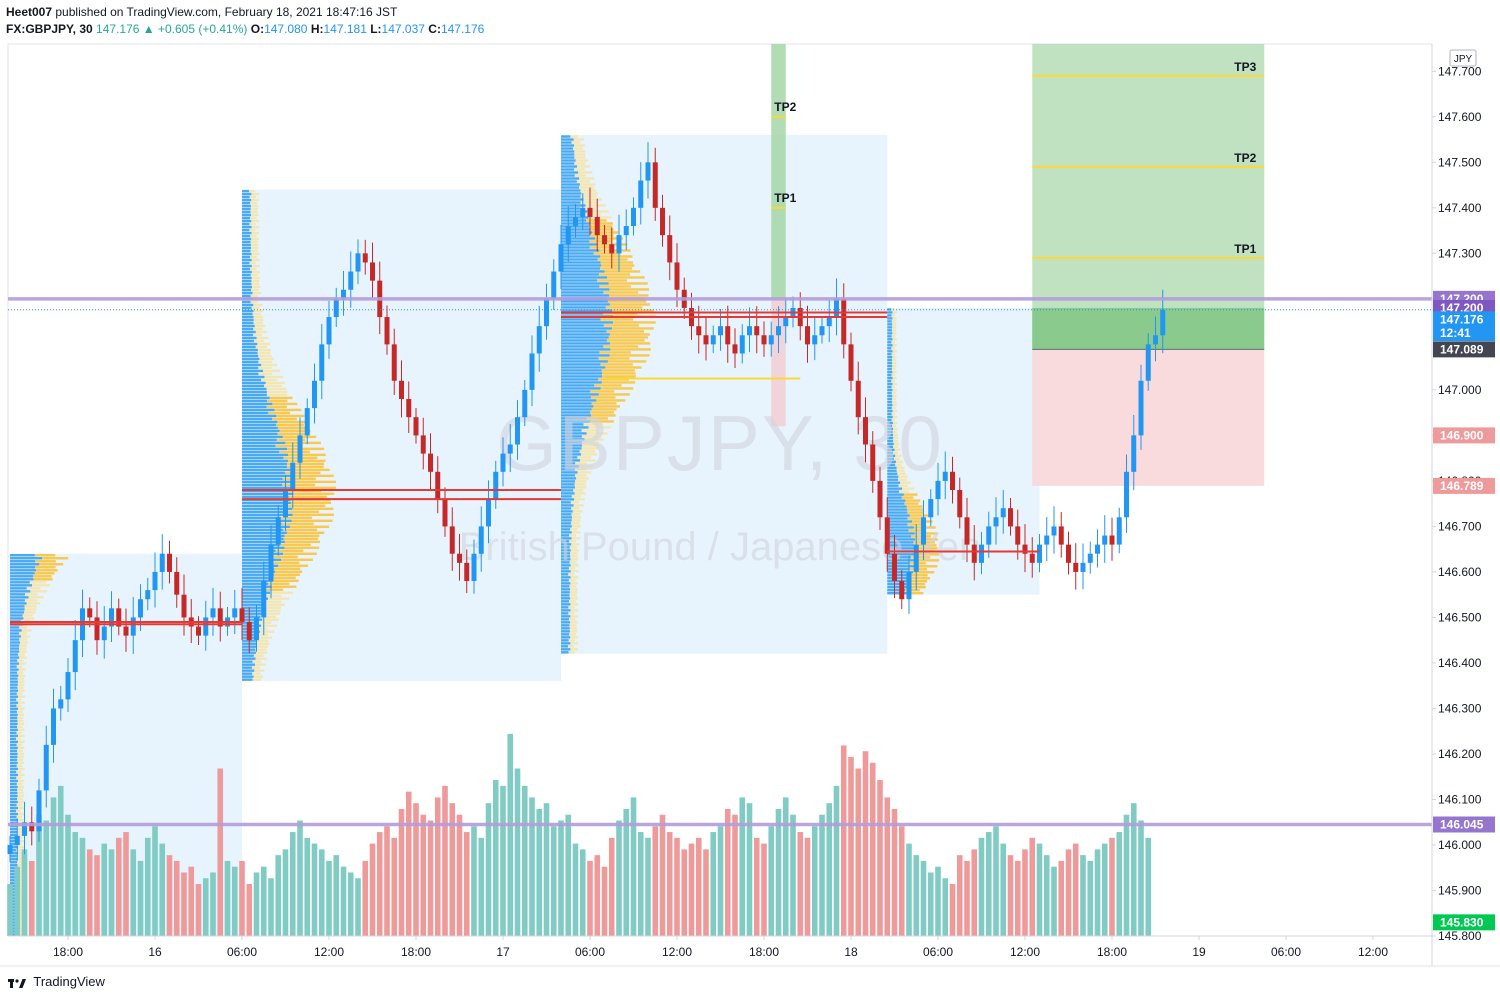  I want to click on time-tick-label: 19, so click(1199, 952).